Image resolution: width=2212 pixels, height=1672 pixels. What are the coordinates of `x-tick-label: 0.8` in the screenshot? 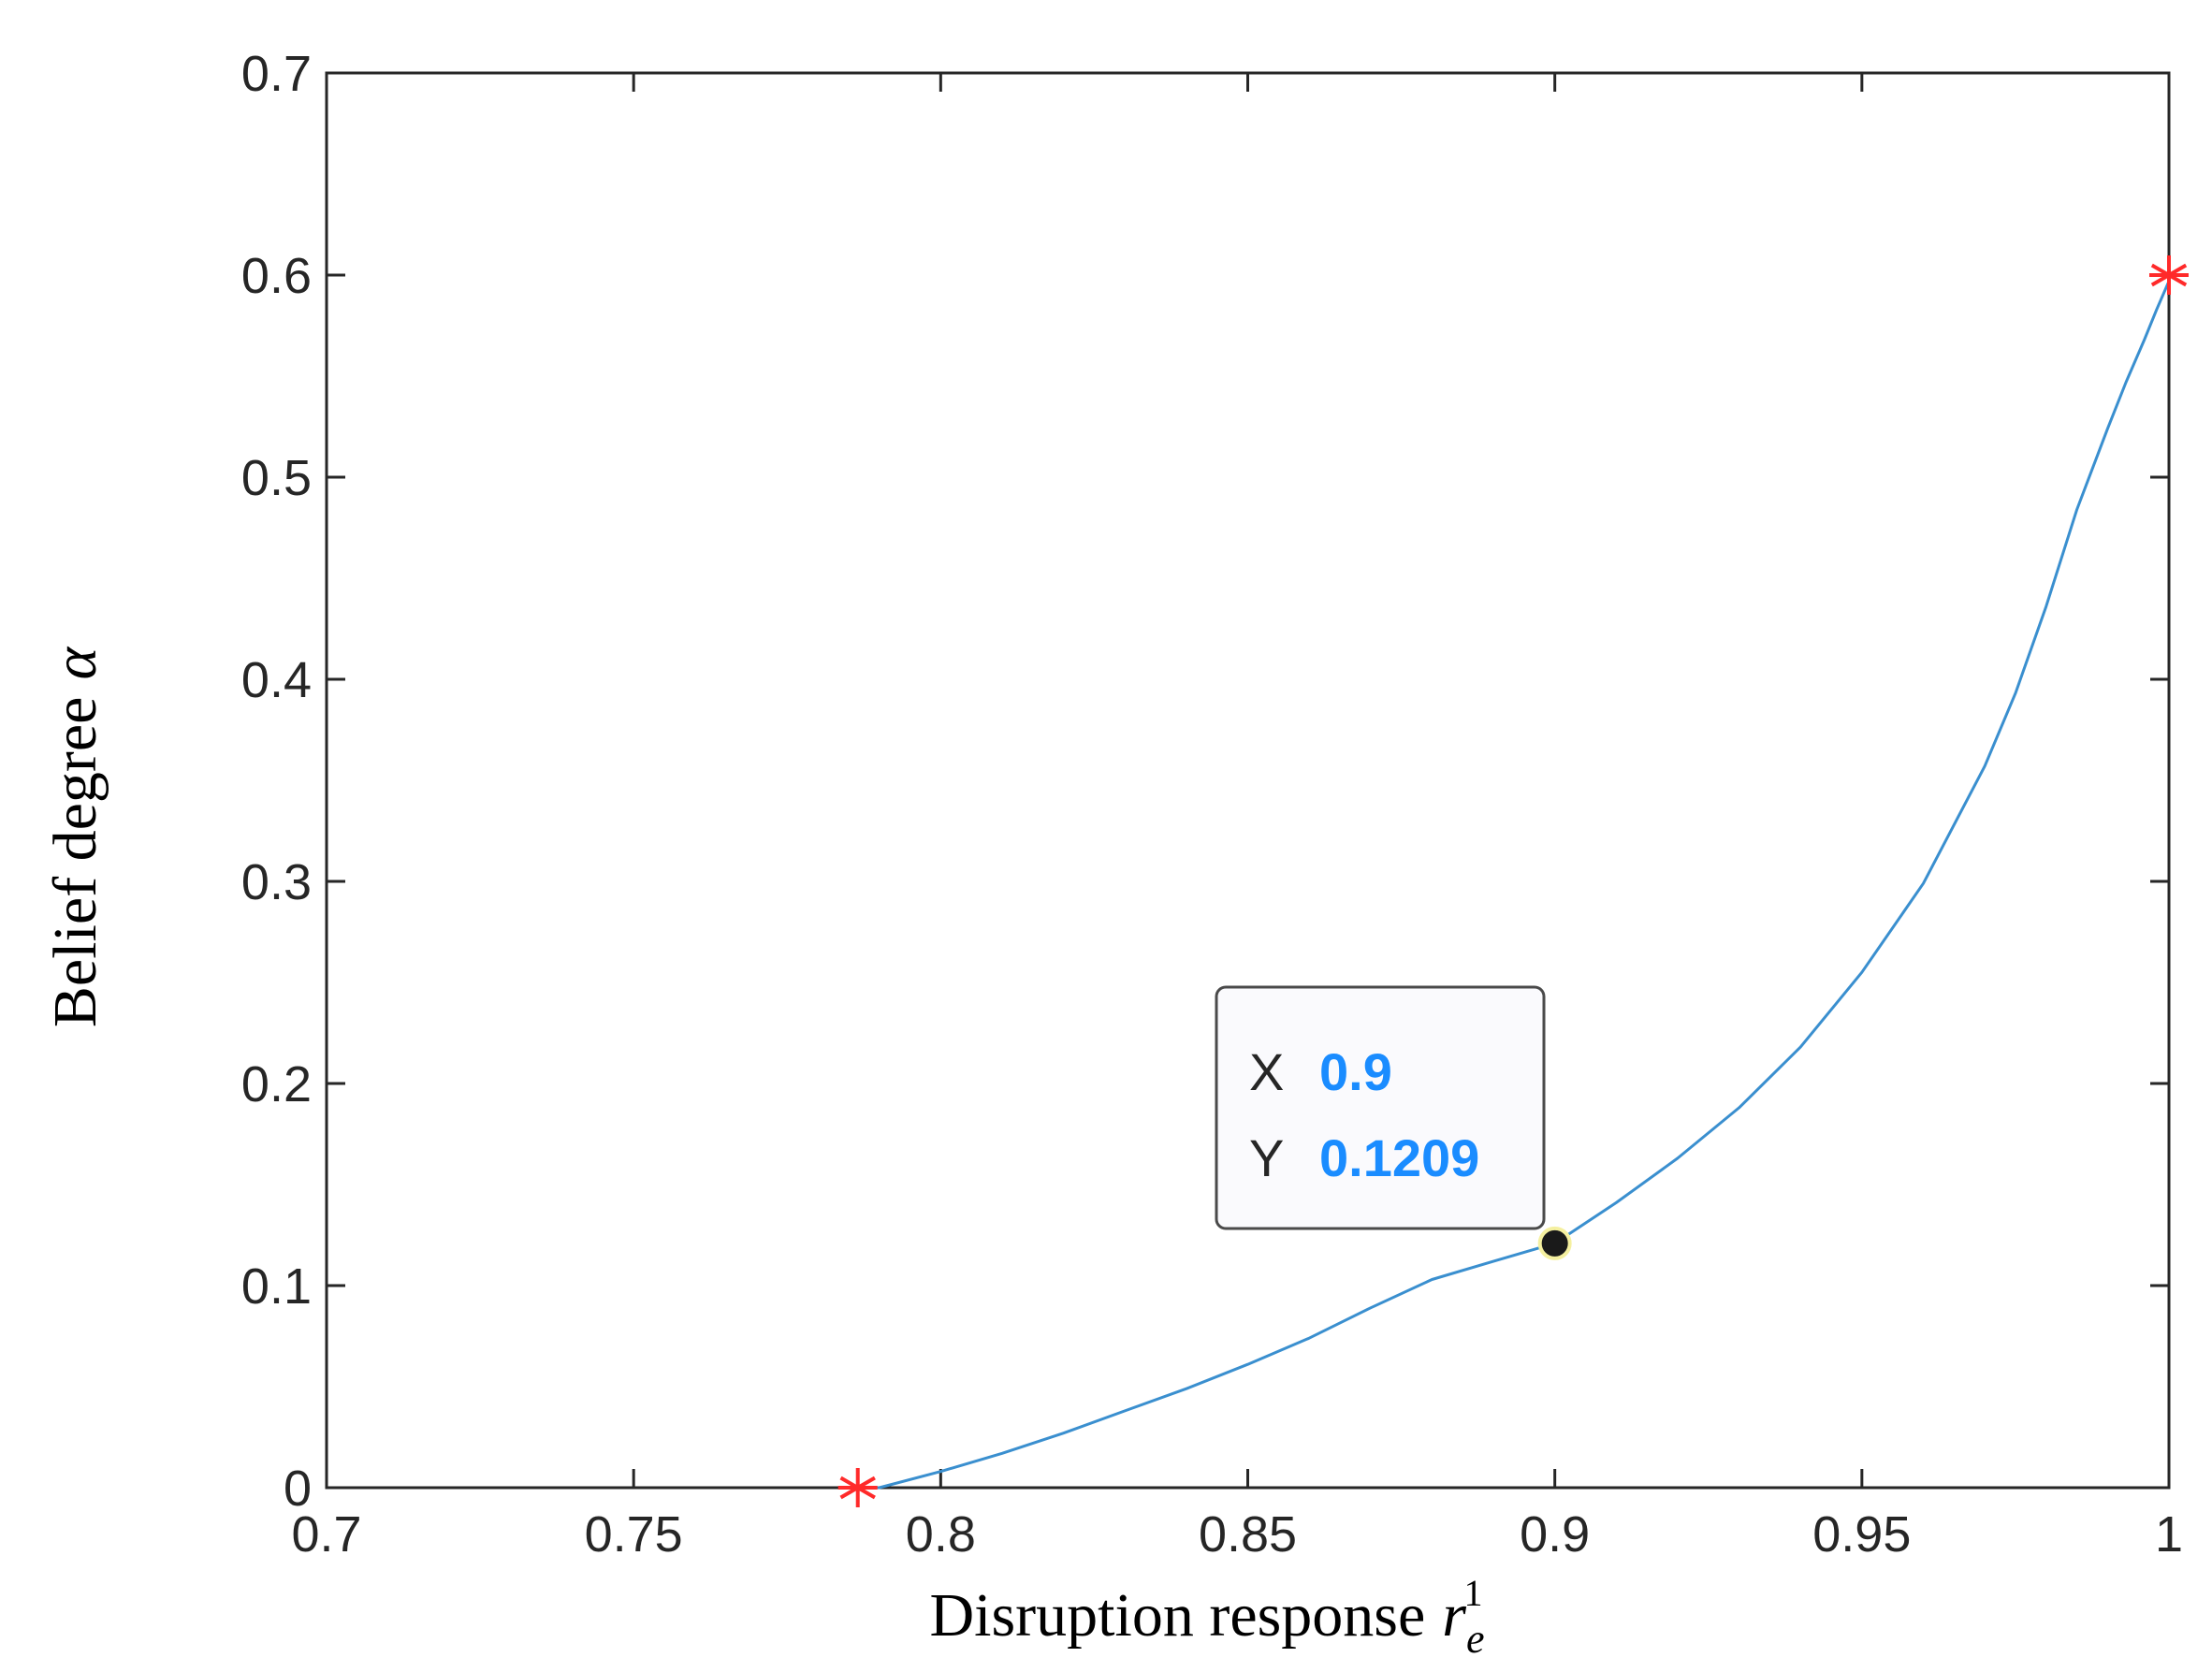 It's located at (941, 1534).